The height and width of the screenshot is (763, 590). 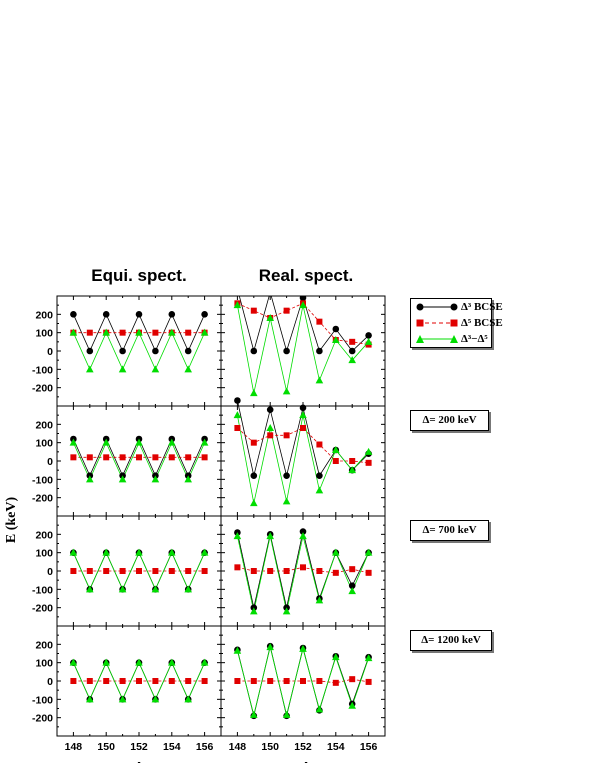 I want to click on x-axis-label-left: A, so click(x=139, y=761).